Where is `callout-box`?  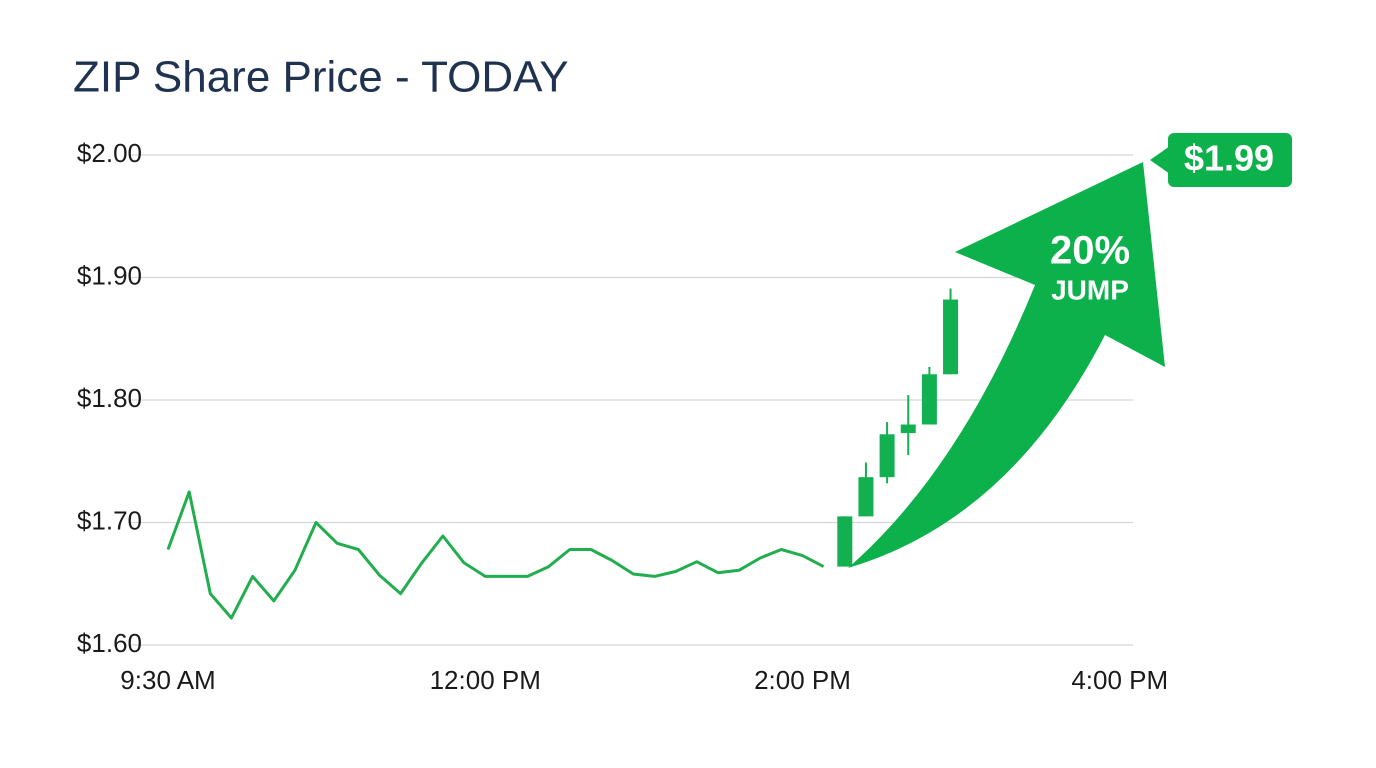
callout-box is located at coordinates (1230, 160).